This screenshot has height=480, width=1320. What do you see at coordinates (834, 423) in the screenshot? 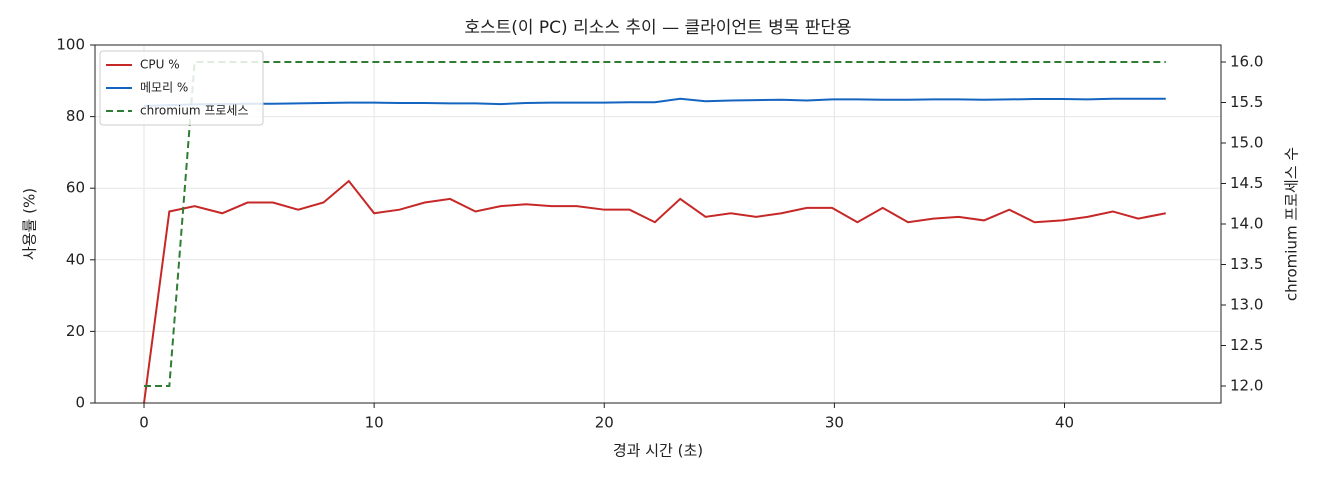
I see `x-tick-label: 30` at bounding box center [834, 423].